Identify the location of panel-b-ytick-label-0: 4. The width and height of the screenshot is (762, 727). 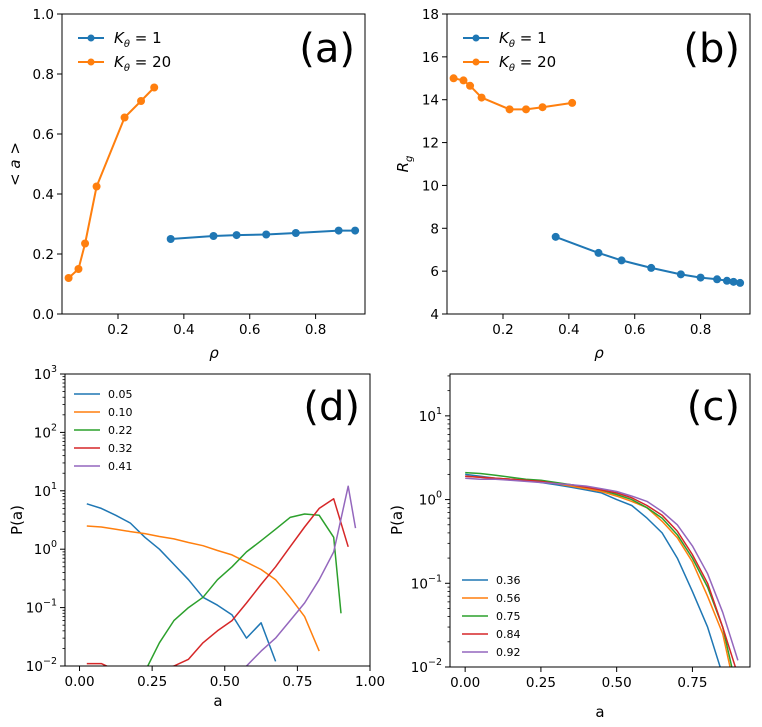
(434, 315).